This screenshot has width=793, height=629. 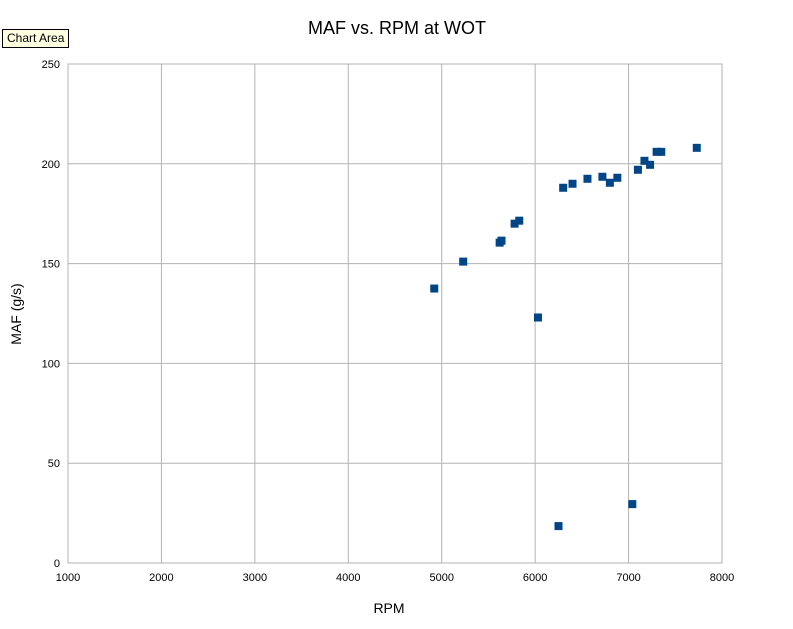 I want to click on y-tick-label: 150, so click(x=51, y=265).